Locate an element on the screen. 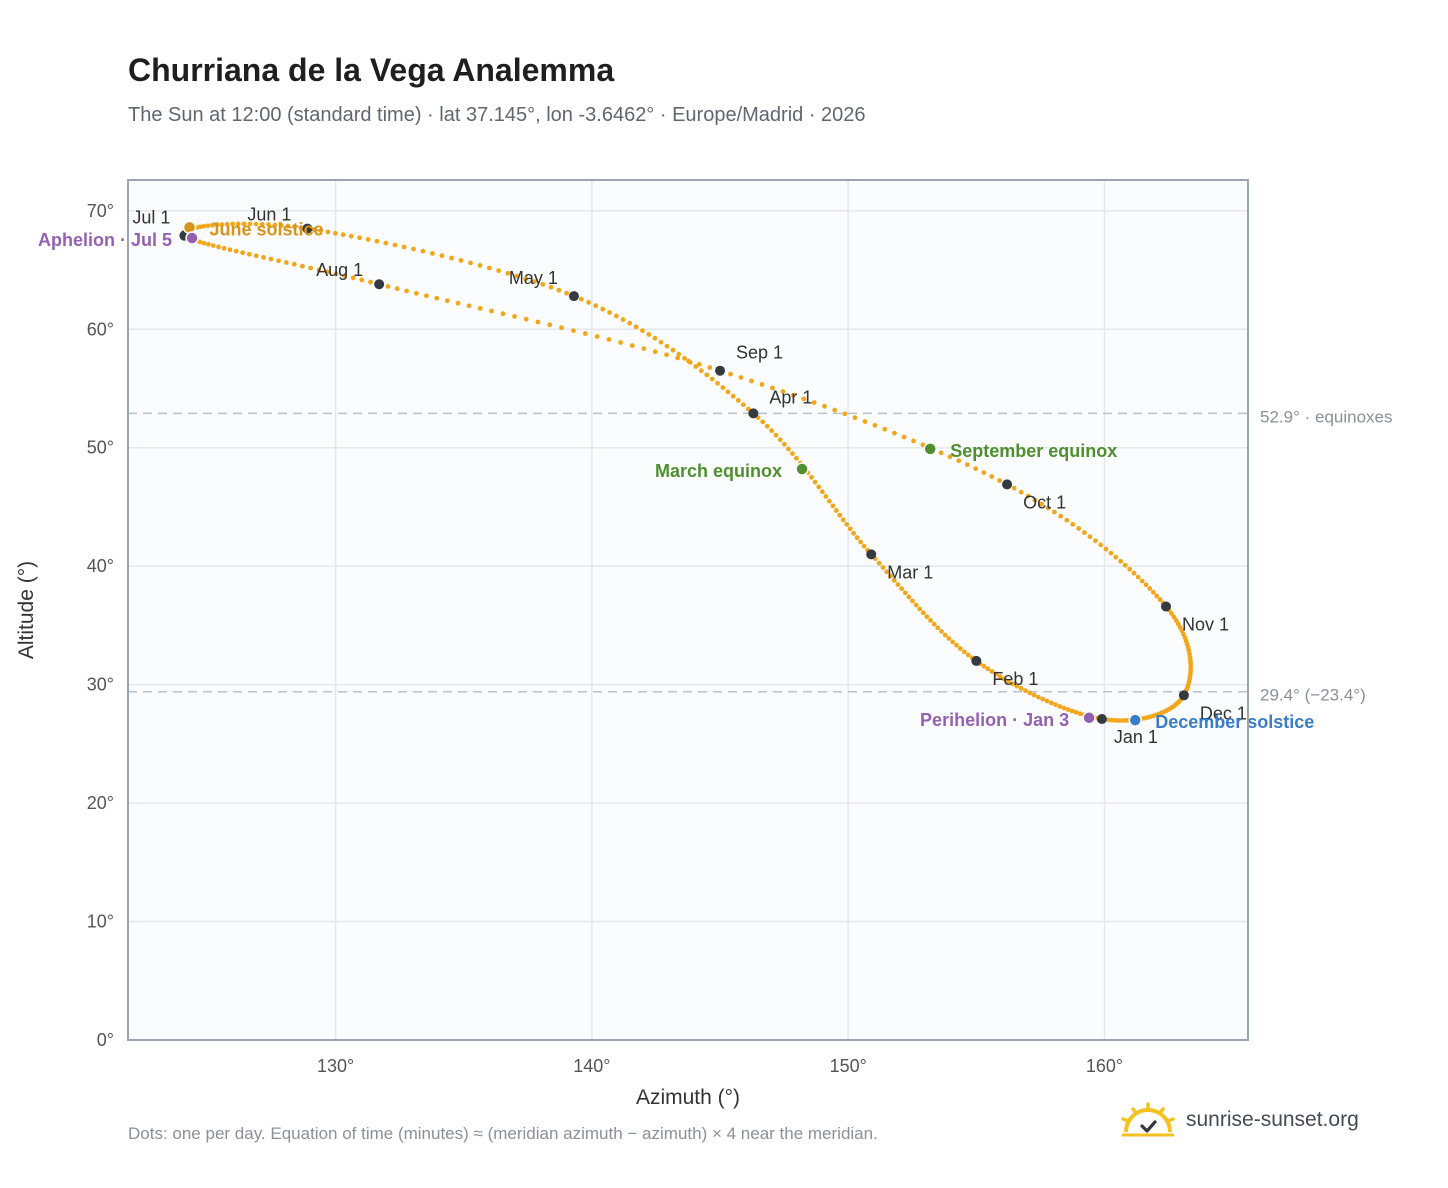 This screenshot has height=1188, width=1448. sun-logo-icon is located at coordinates (1148, 1119).